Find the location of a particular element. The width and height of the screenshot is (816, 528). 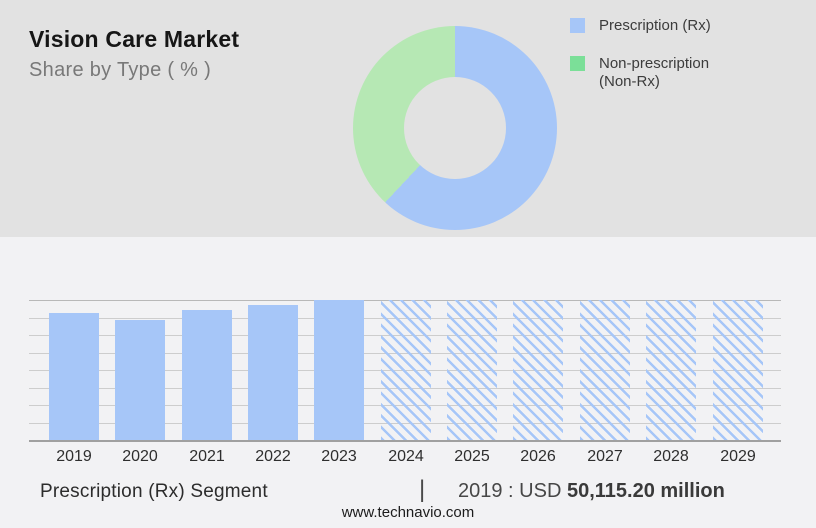

x-tick-2021: 2021 is located at coordinates (207, 456).